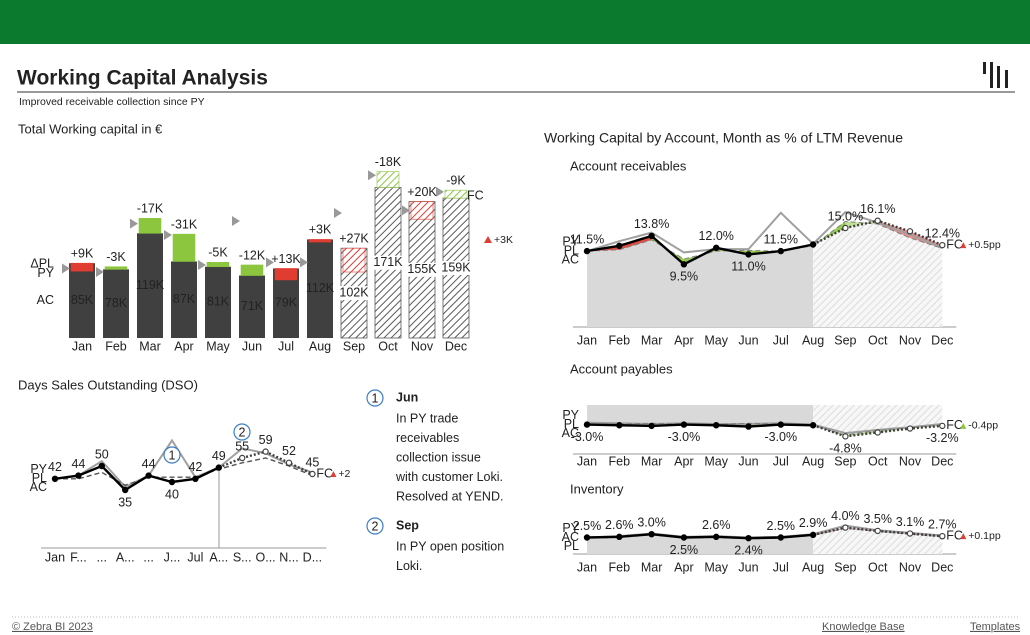  Describe the element at coordinates (219, 456) in the screenshot. I see `value-label: 49` at that location.